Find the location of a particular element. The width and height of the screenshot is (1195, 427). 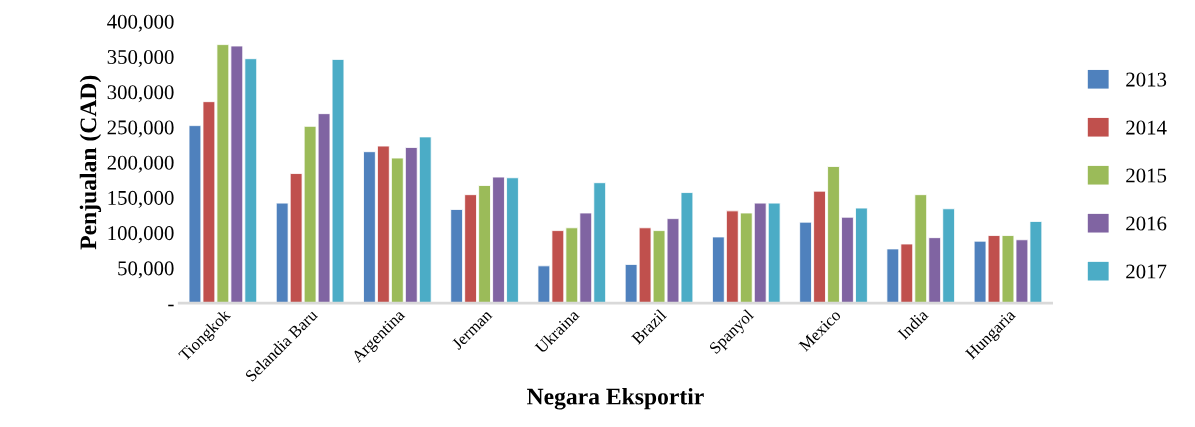

legend-label: 2017 is located at coordinates (1146, 271).